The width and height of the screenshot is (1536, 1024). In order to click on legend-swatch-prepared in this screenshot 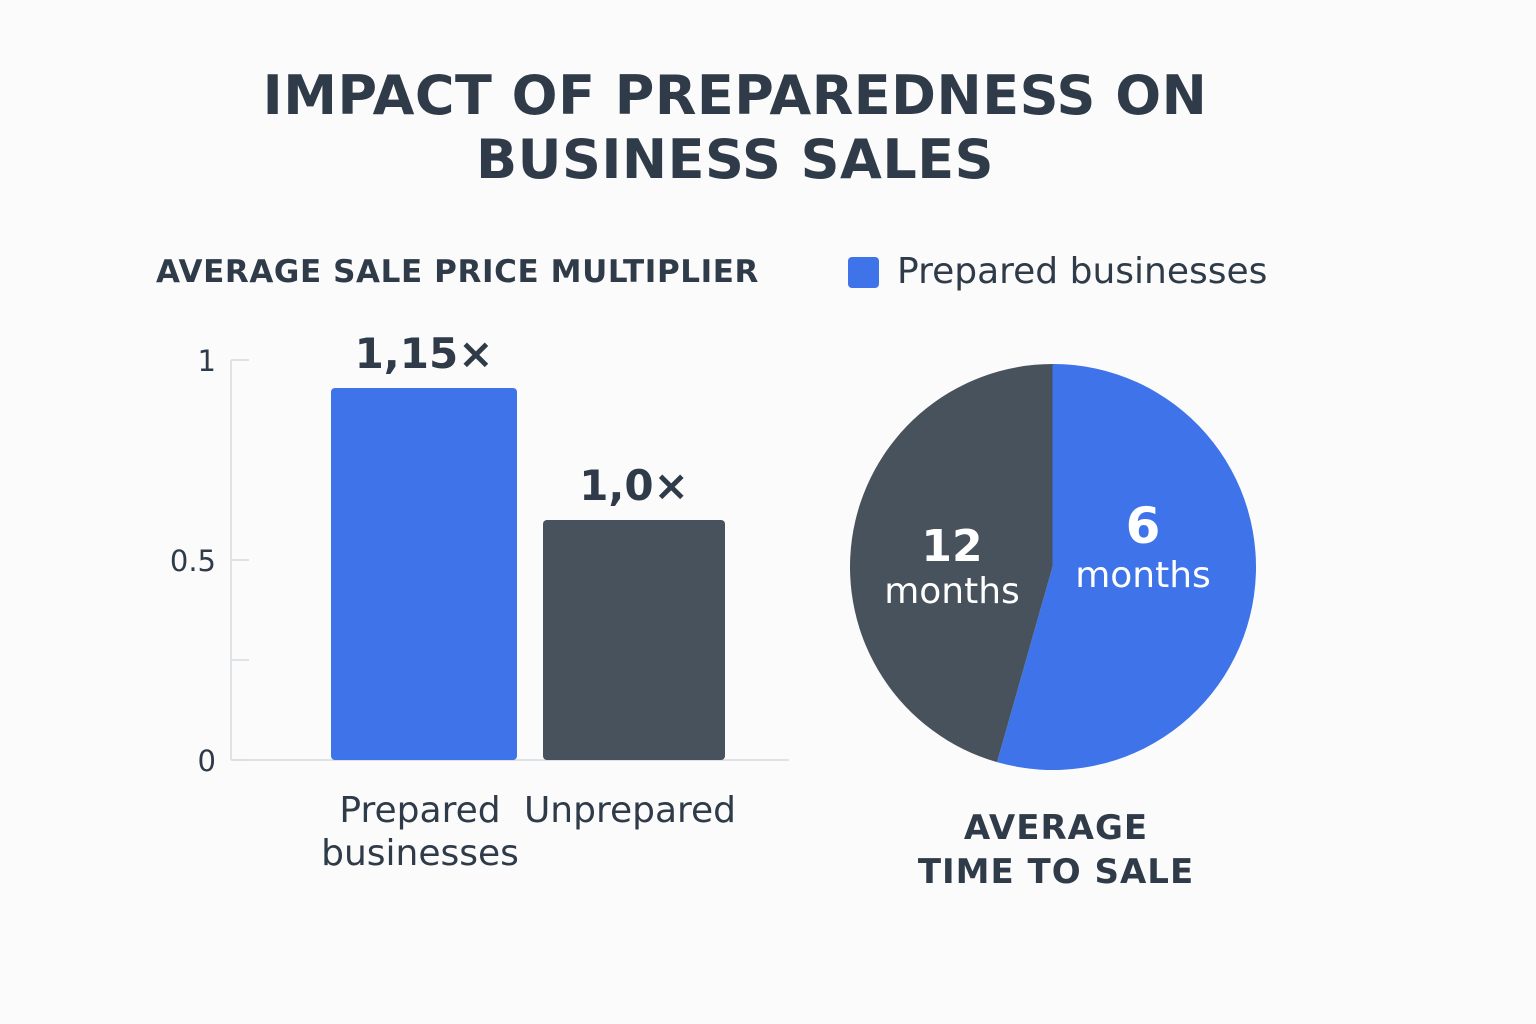, I will do `click(863, 272)`.